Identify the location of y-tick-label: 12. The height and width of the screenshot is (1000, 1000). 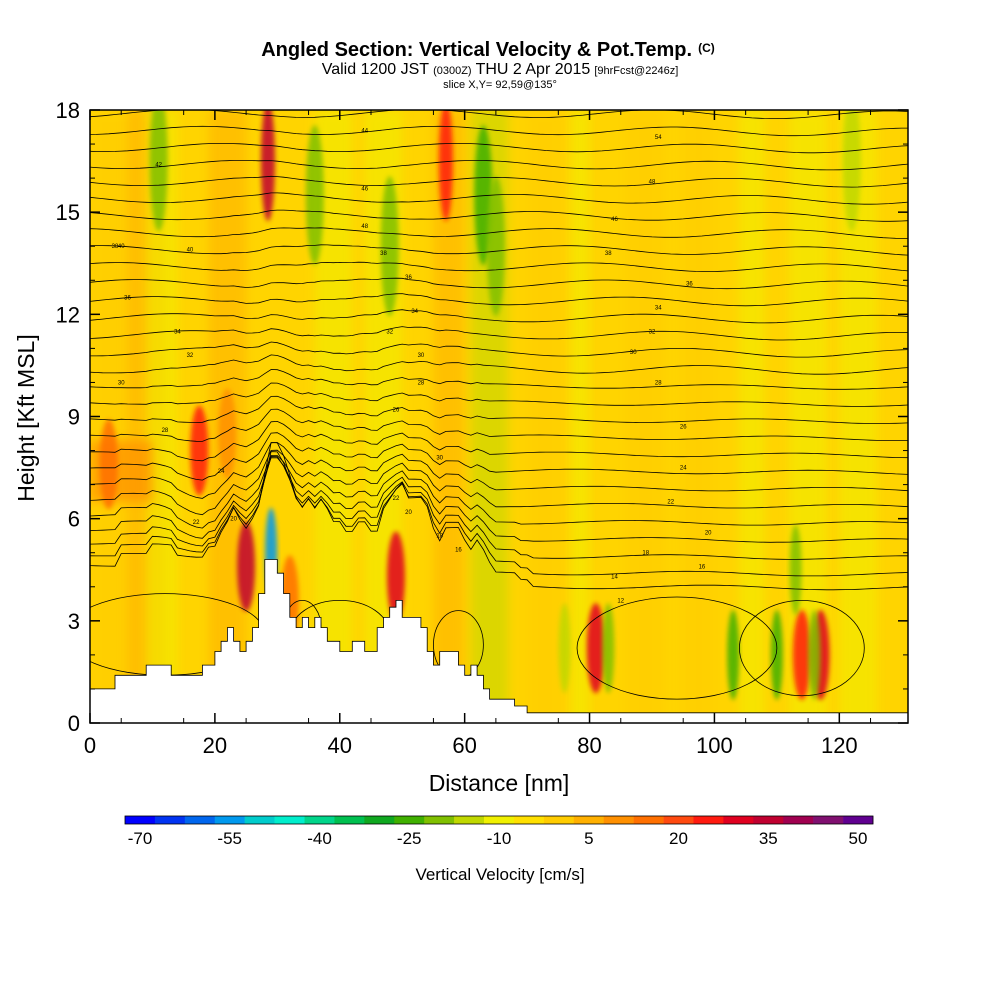
(68, 314).